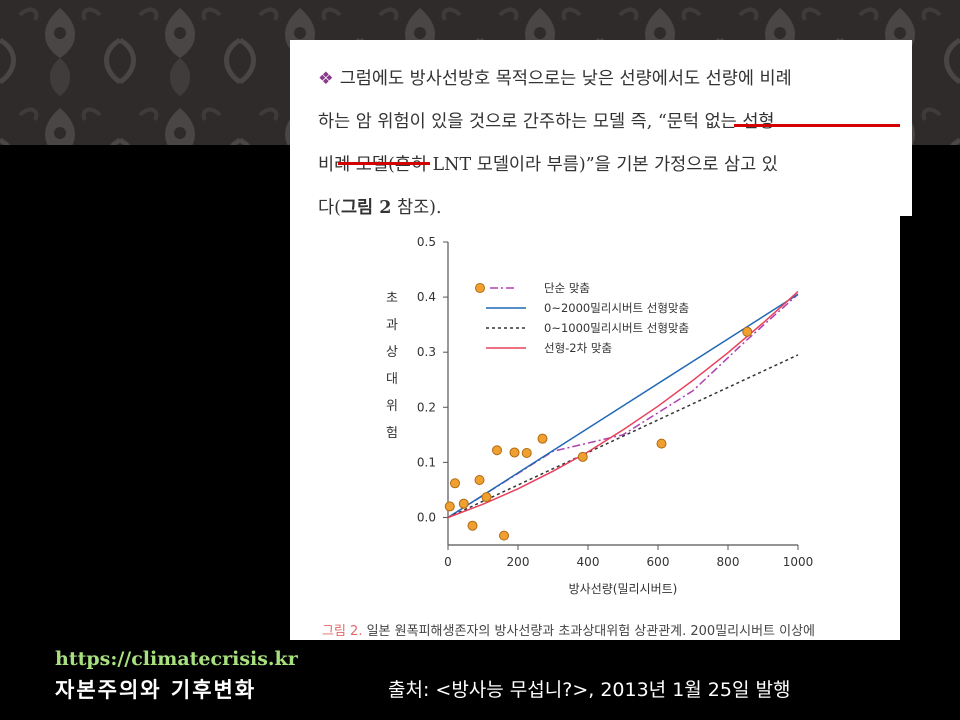 The width and height of the screenshot is (960, 720). Describe the element at coordinates (448, 562) in the screenshot. I see `x-tick-label: 0` at that location.